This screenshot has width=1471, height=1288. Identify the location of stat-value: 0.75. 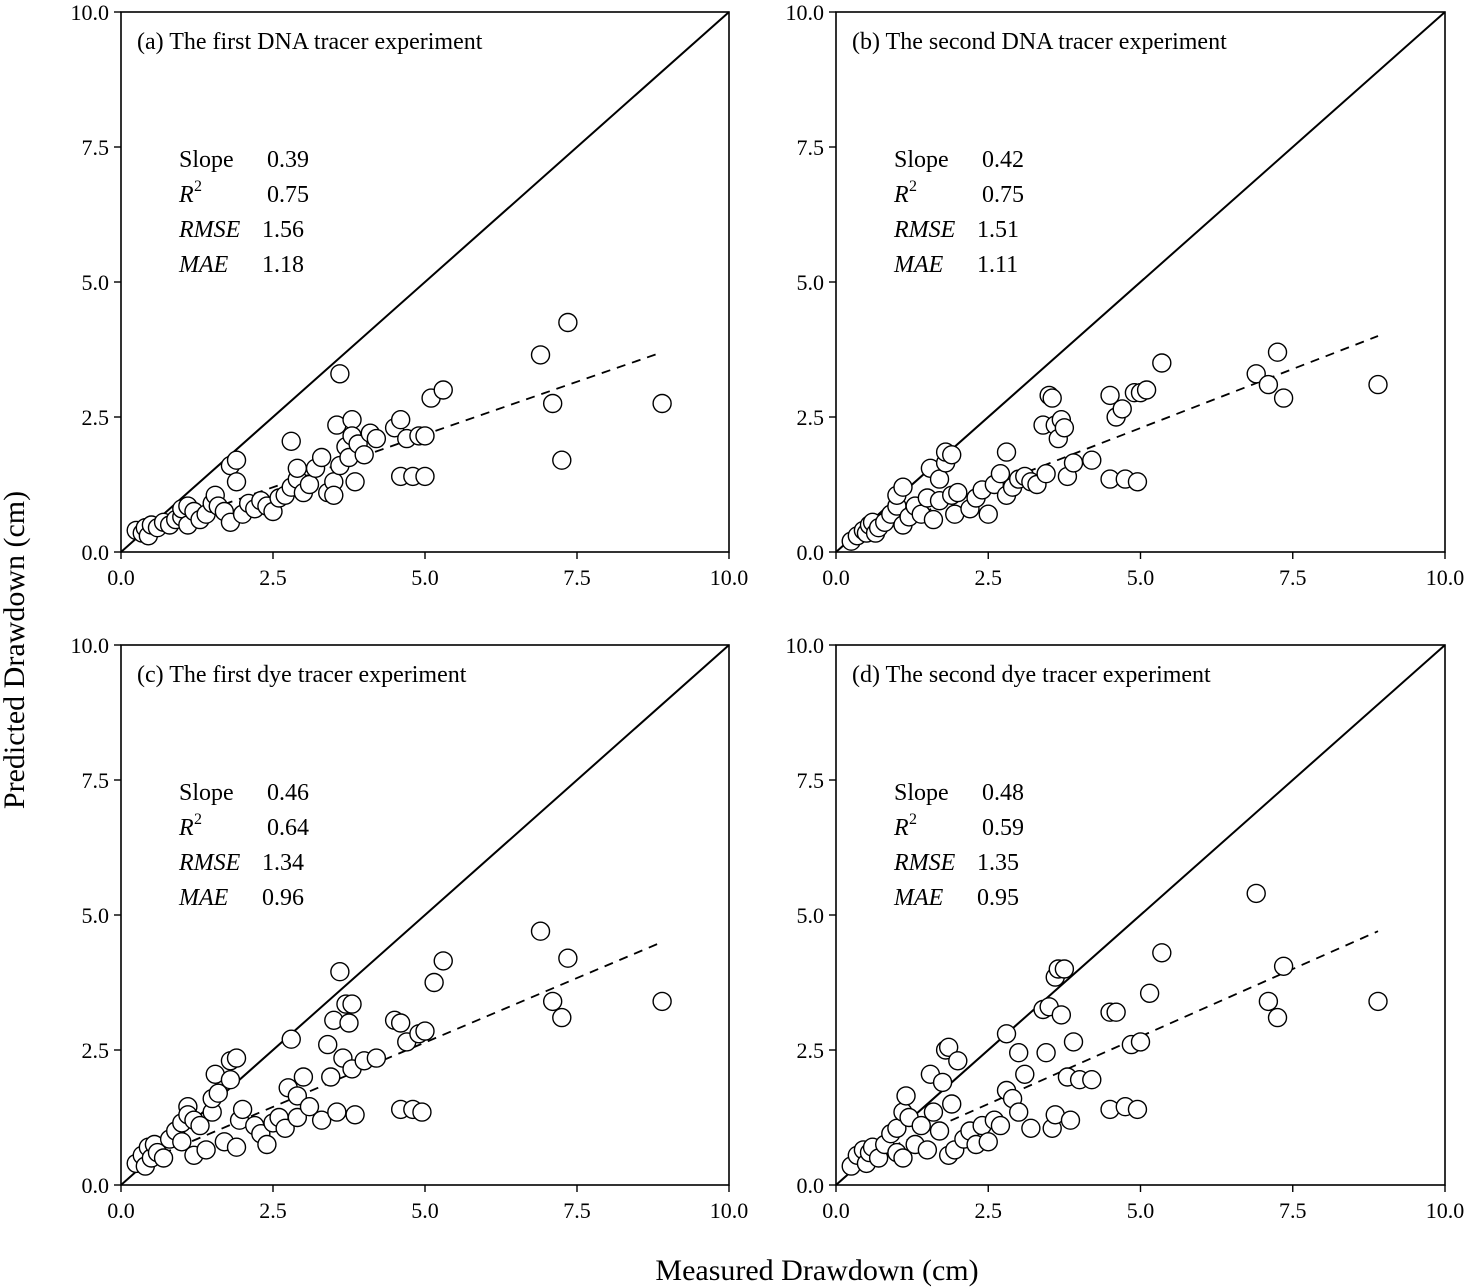
(1003, 195).